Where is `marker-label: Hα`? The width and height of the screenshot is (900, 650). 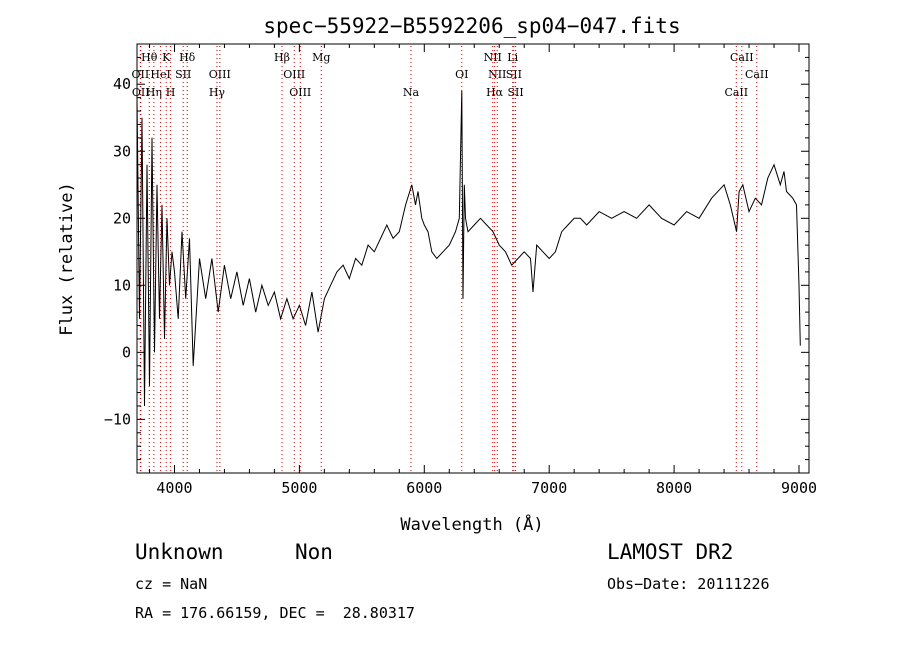
marker-label: Hα is located at coordinates (495, 92).